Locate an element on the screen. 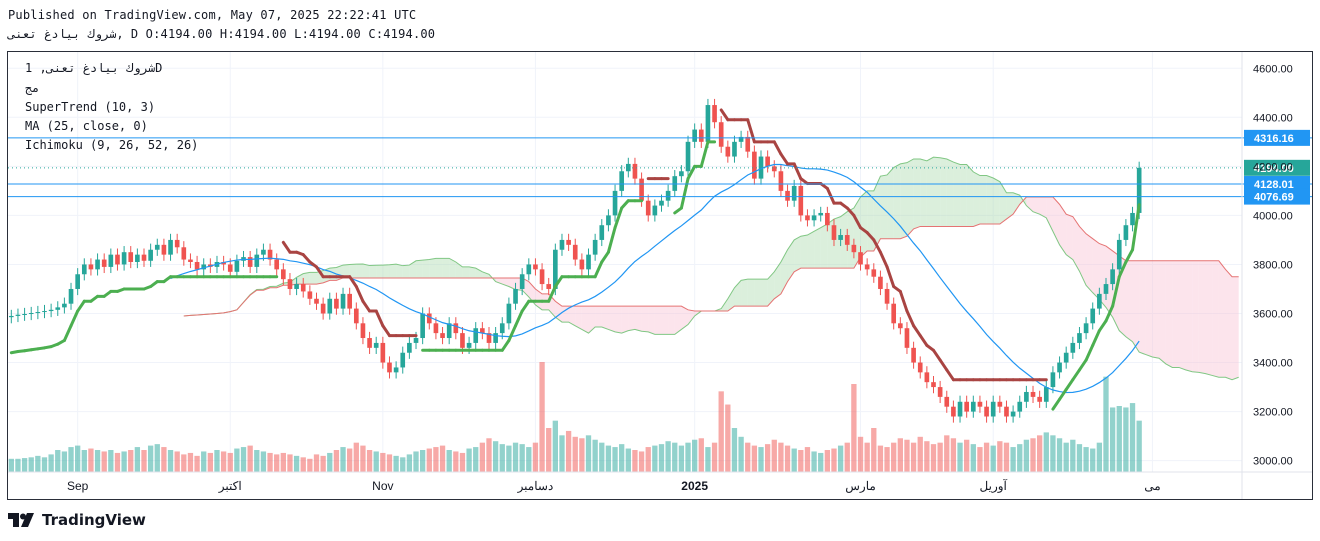 This screenshot has width=1320, height=541. legend-supertrend: SuperTrend (10, 3) is located at coordinates (90, 107).